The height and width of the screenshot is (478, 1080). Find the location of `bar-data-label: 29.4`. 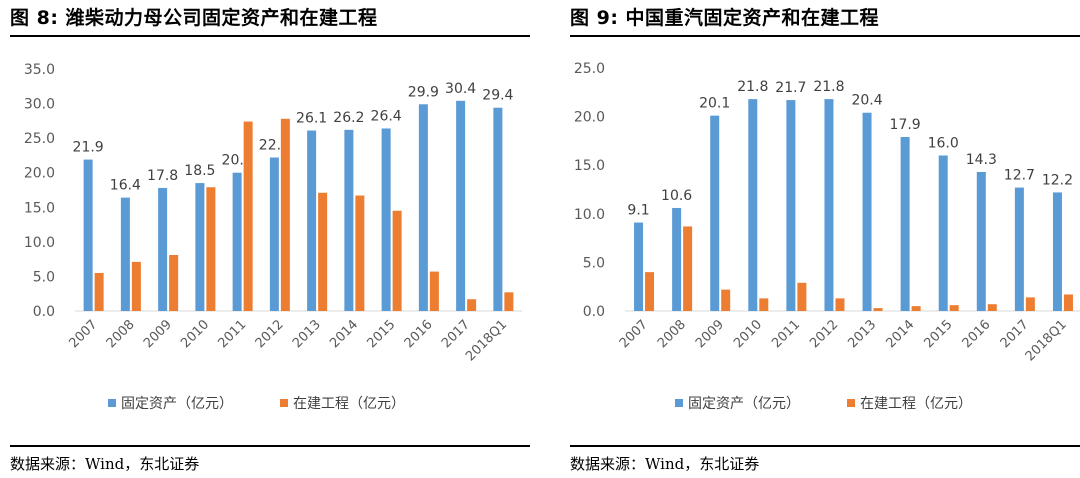

bar-data-label: 29.4 is located at coordinates (497, 96).